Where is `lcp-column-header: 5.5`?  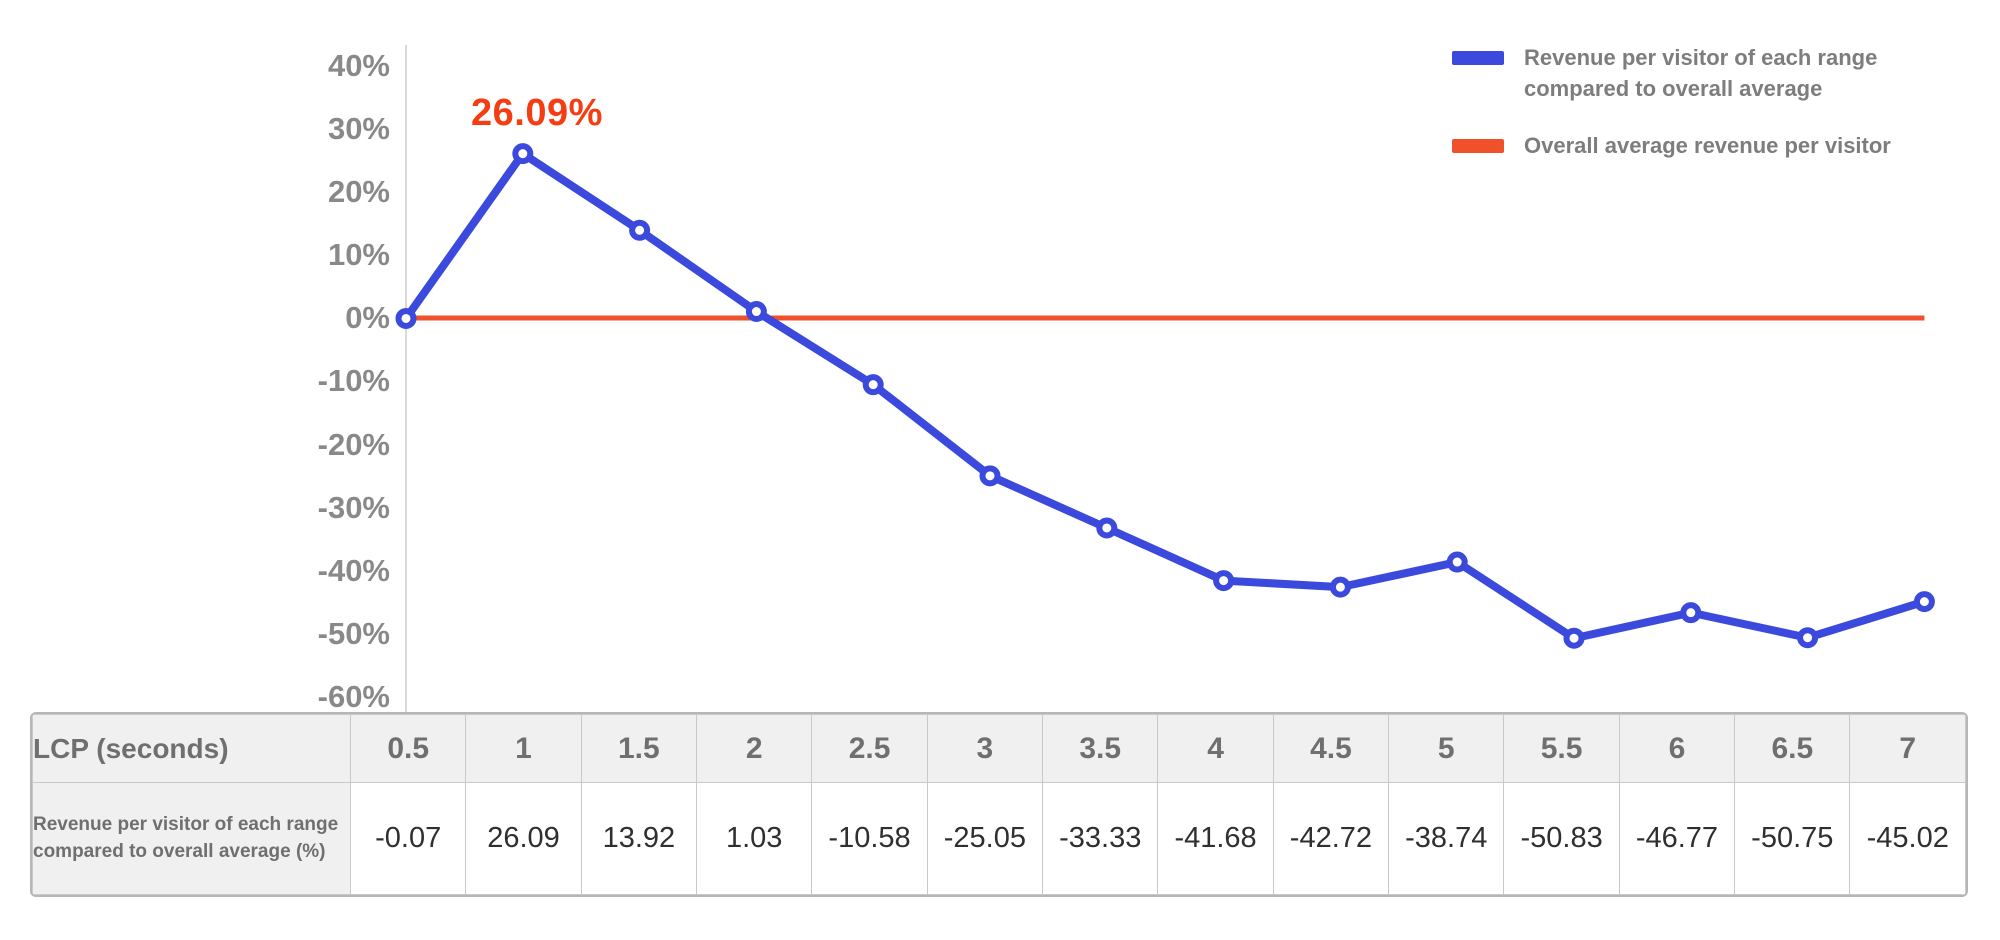
lcp-column-header: 5.5 is located at coordinates (1561, 748).